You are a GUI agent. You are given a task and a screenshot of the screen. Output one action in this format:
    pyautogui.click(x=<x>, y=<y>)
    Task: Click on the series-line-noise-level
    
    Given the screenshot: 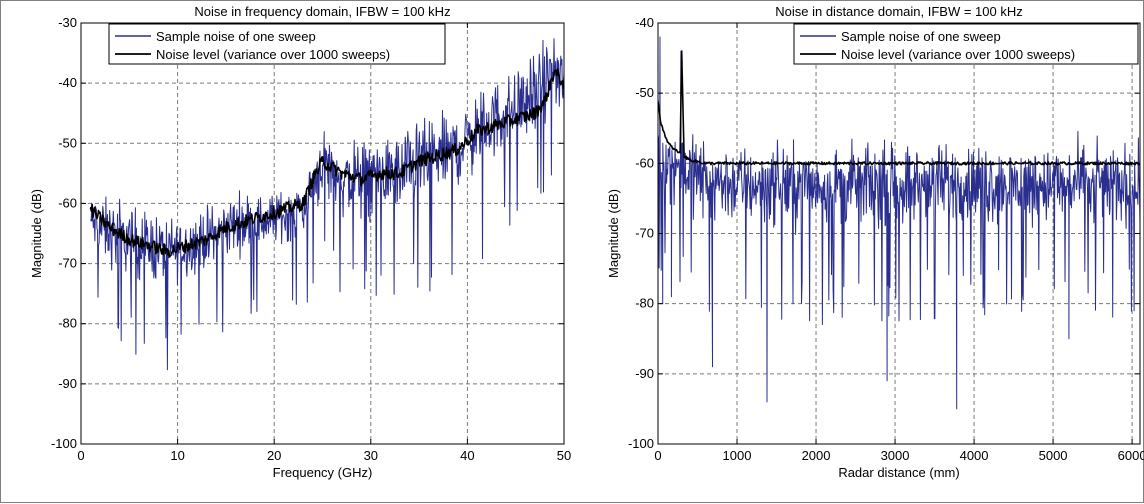 What is the action you would take?
    pyautogui.click(x=899, y=108)
    